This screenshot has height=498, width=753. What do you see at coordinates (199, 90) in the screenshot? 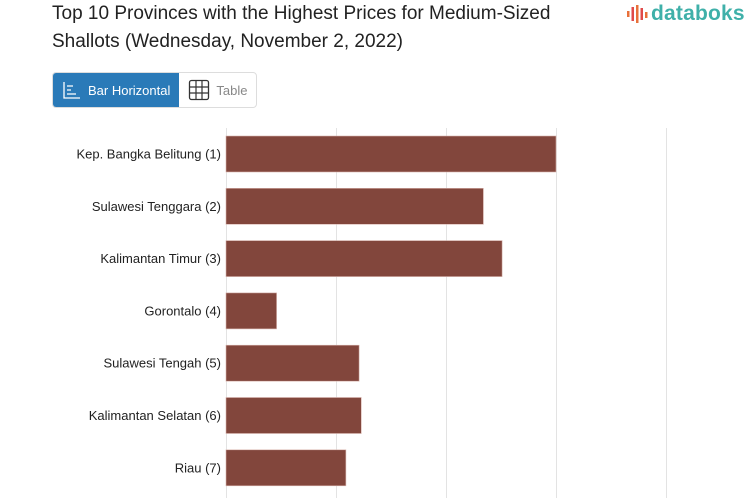
I see `table-icon` at bounding box center [199, 90].